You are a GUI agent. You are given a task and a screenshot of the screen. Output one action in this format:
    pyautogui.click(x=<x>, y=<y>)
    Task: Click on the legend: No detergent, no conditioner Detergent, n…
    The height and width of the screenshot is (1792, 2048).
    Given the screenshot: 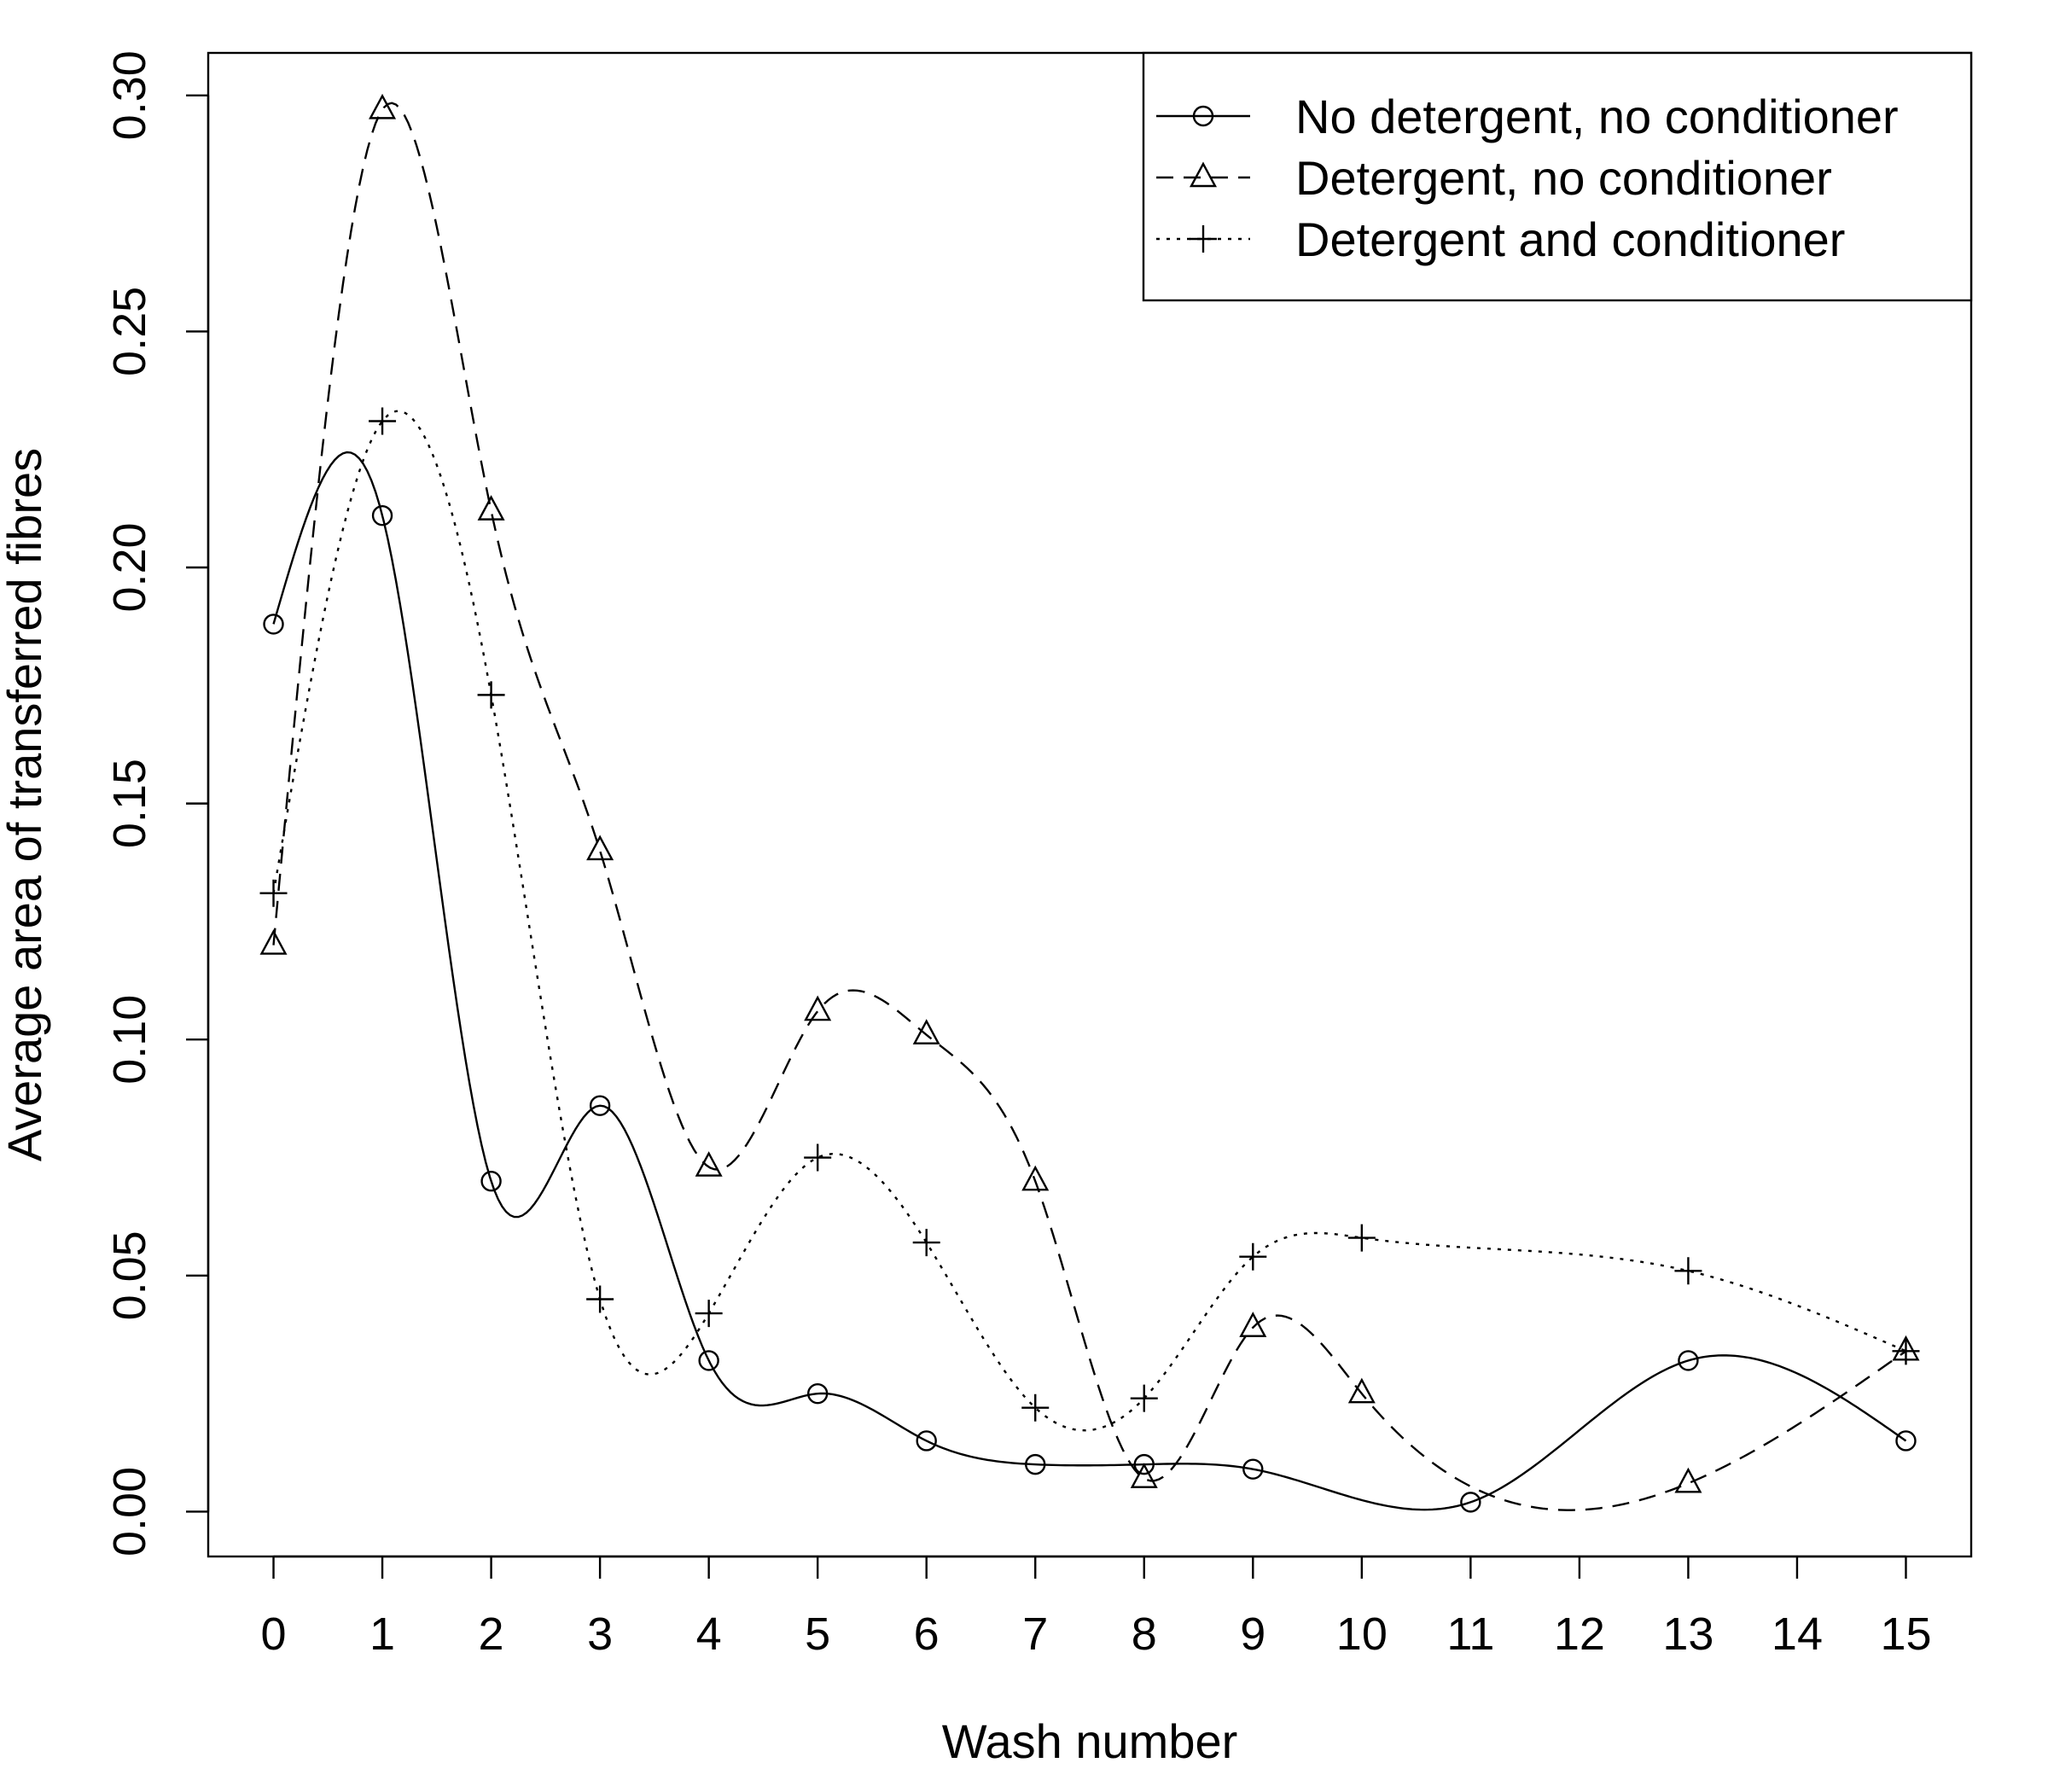 What is the action you would take?
    pyautogui.click(x=1557, y=176)
    